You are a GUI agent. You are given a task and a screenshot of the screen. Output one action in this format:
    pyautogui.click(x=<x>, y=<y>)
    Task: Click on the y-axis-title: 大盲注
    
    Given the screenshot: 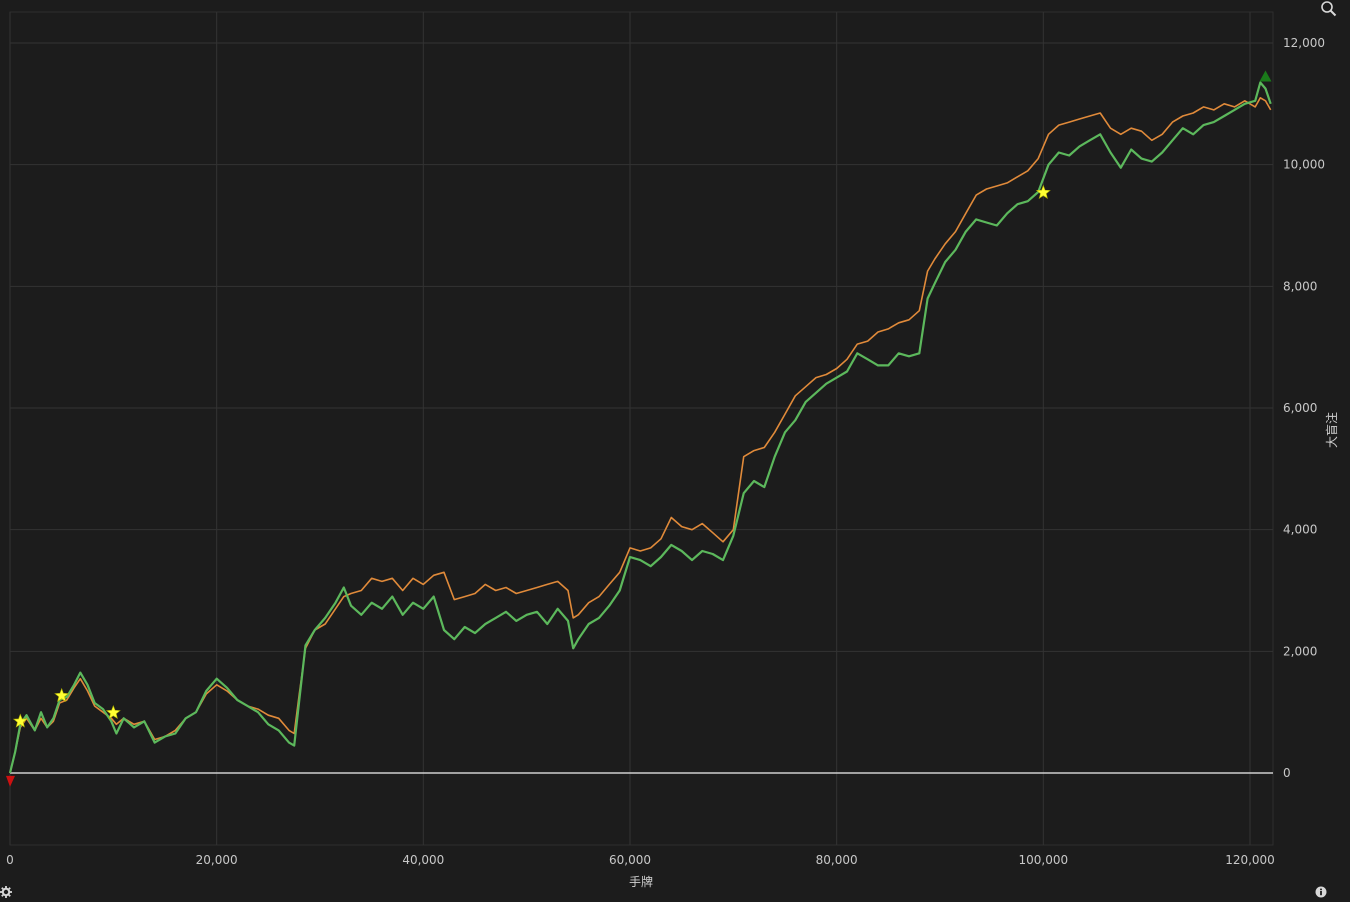 What is the action you would take?
    pyautogui.click(x=1331, y=430)
    